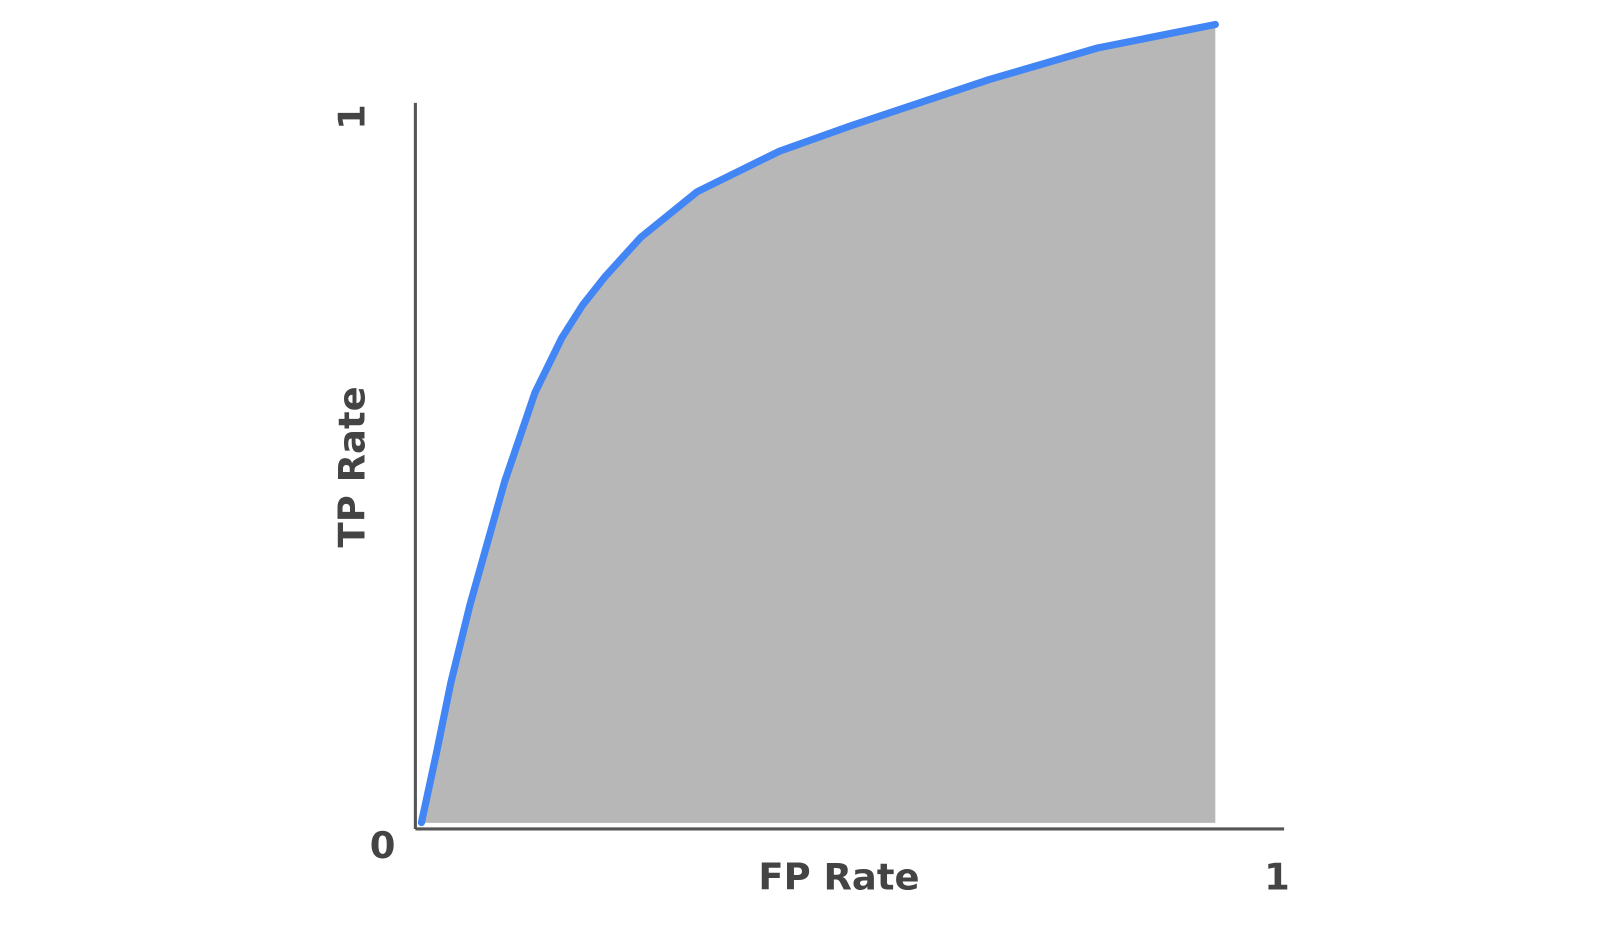  Describe the element at coordinates (1277, 877) in the screenshot. I see `x-tick-label: 1` at that location.